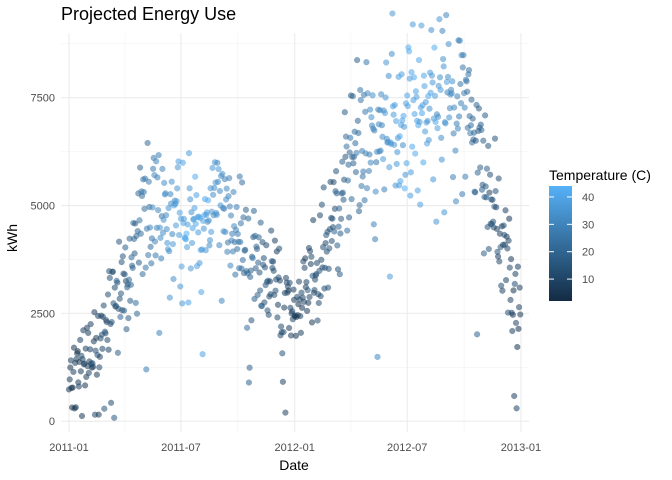 Image resolution: width=672 pixels, height=480 pixels. I want to click on x-tick-label: 2012-01, so click(295, 448).